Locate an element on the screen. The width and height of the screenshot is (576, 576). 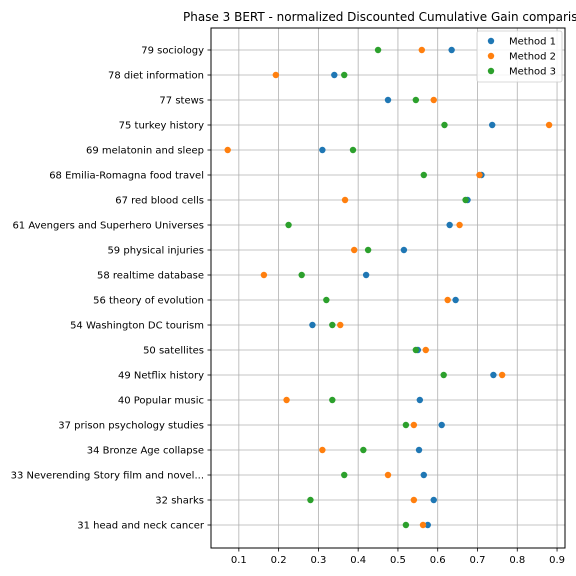
x-tick-label: 0.8 is located at coordinates (517, 560).